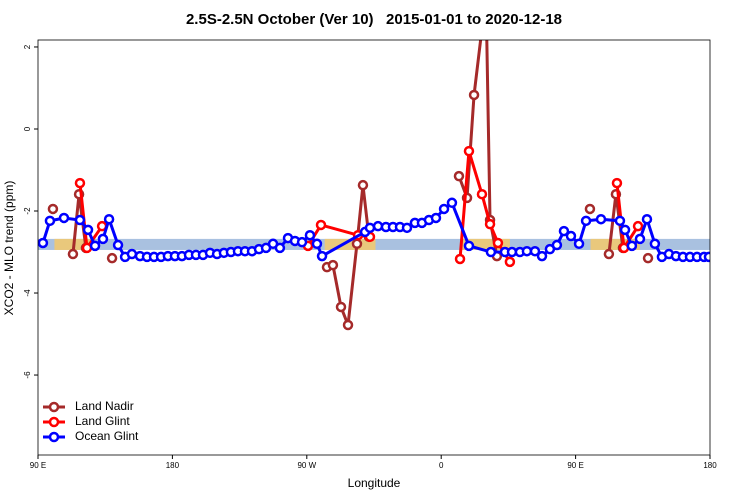 This screenshot has width=750, height=500. I want to click on legend-label: Land Glint, so click(102, 421).